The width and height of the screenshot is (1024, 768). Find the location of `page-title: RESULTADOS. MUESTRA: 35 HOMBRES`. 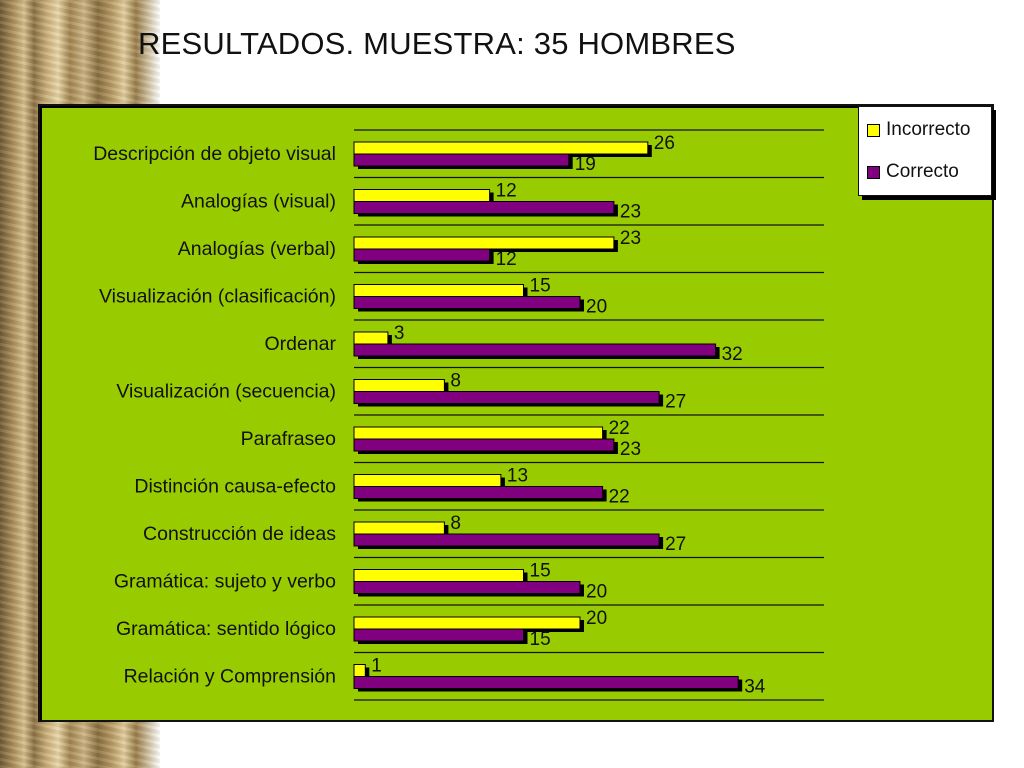

page-title: RESULTADOS. MUESTRA: 35 HOMBRES is located at coordinates (437, 43).